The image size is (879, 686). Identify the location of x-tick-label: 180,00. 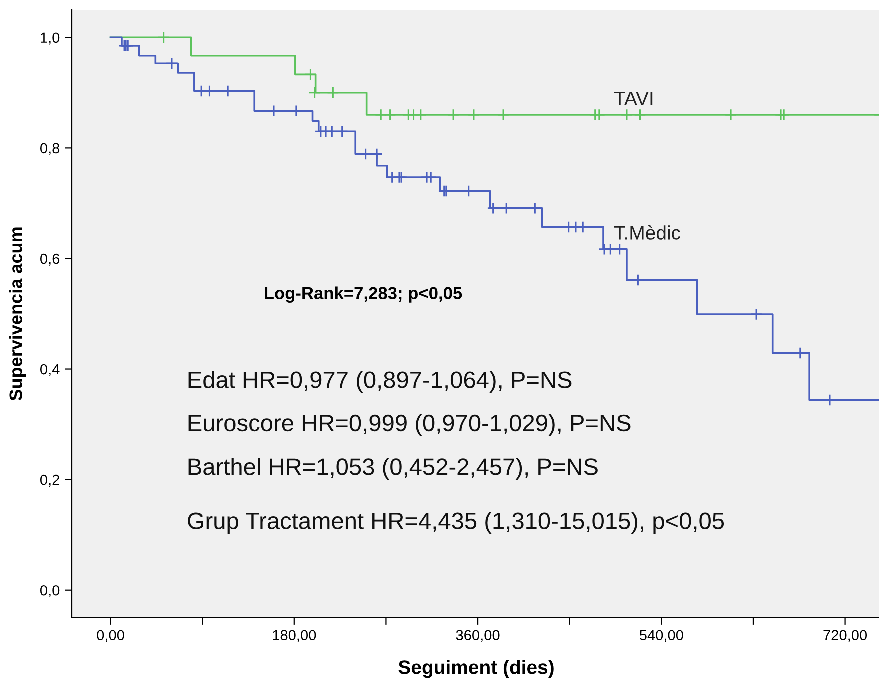
(294, 636).